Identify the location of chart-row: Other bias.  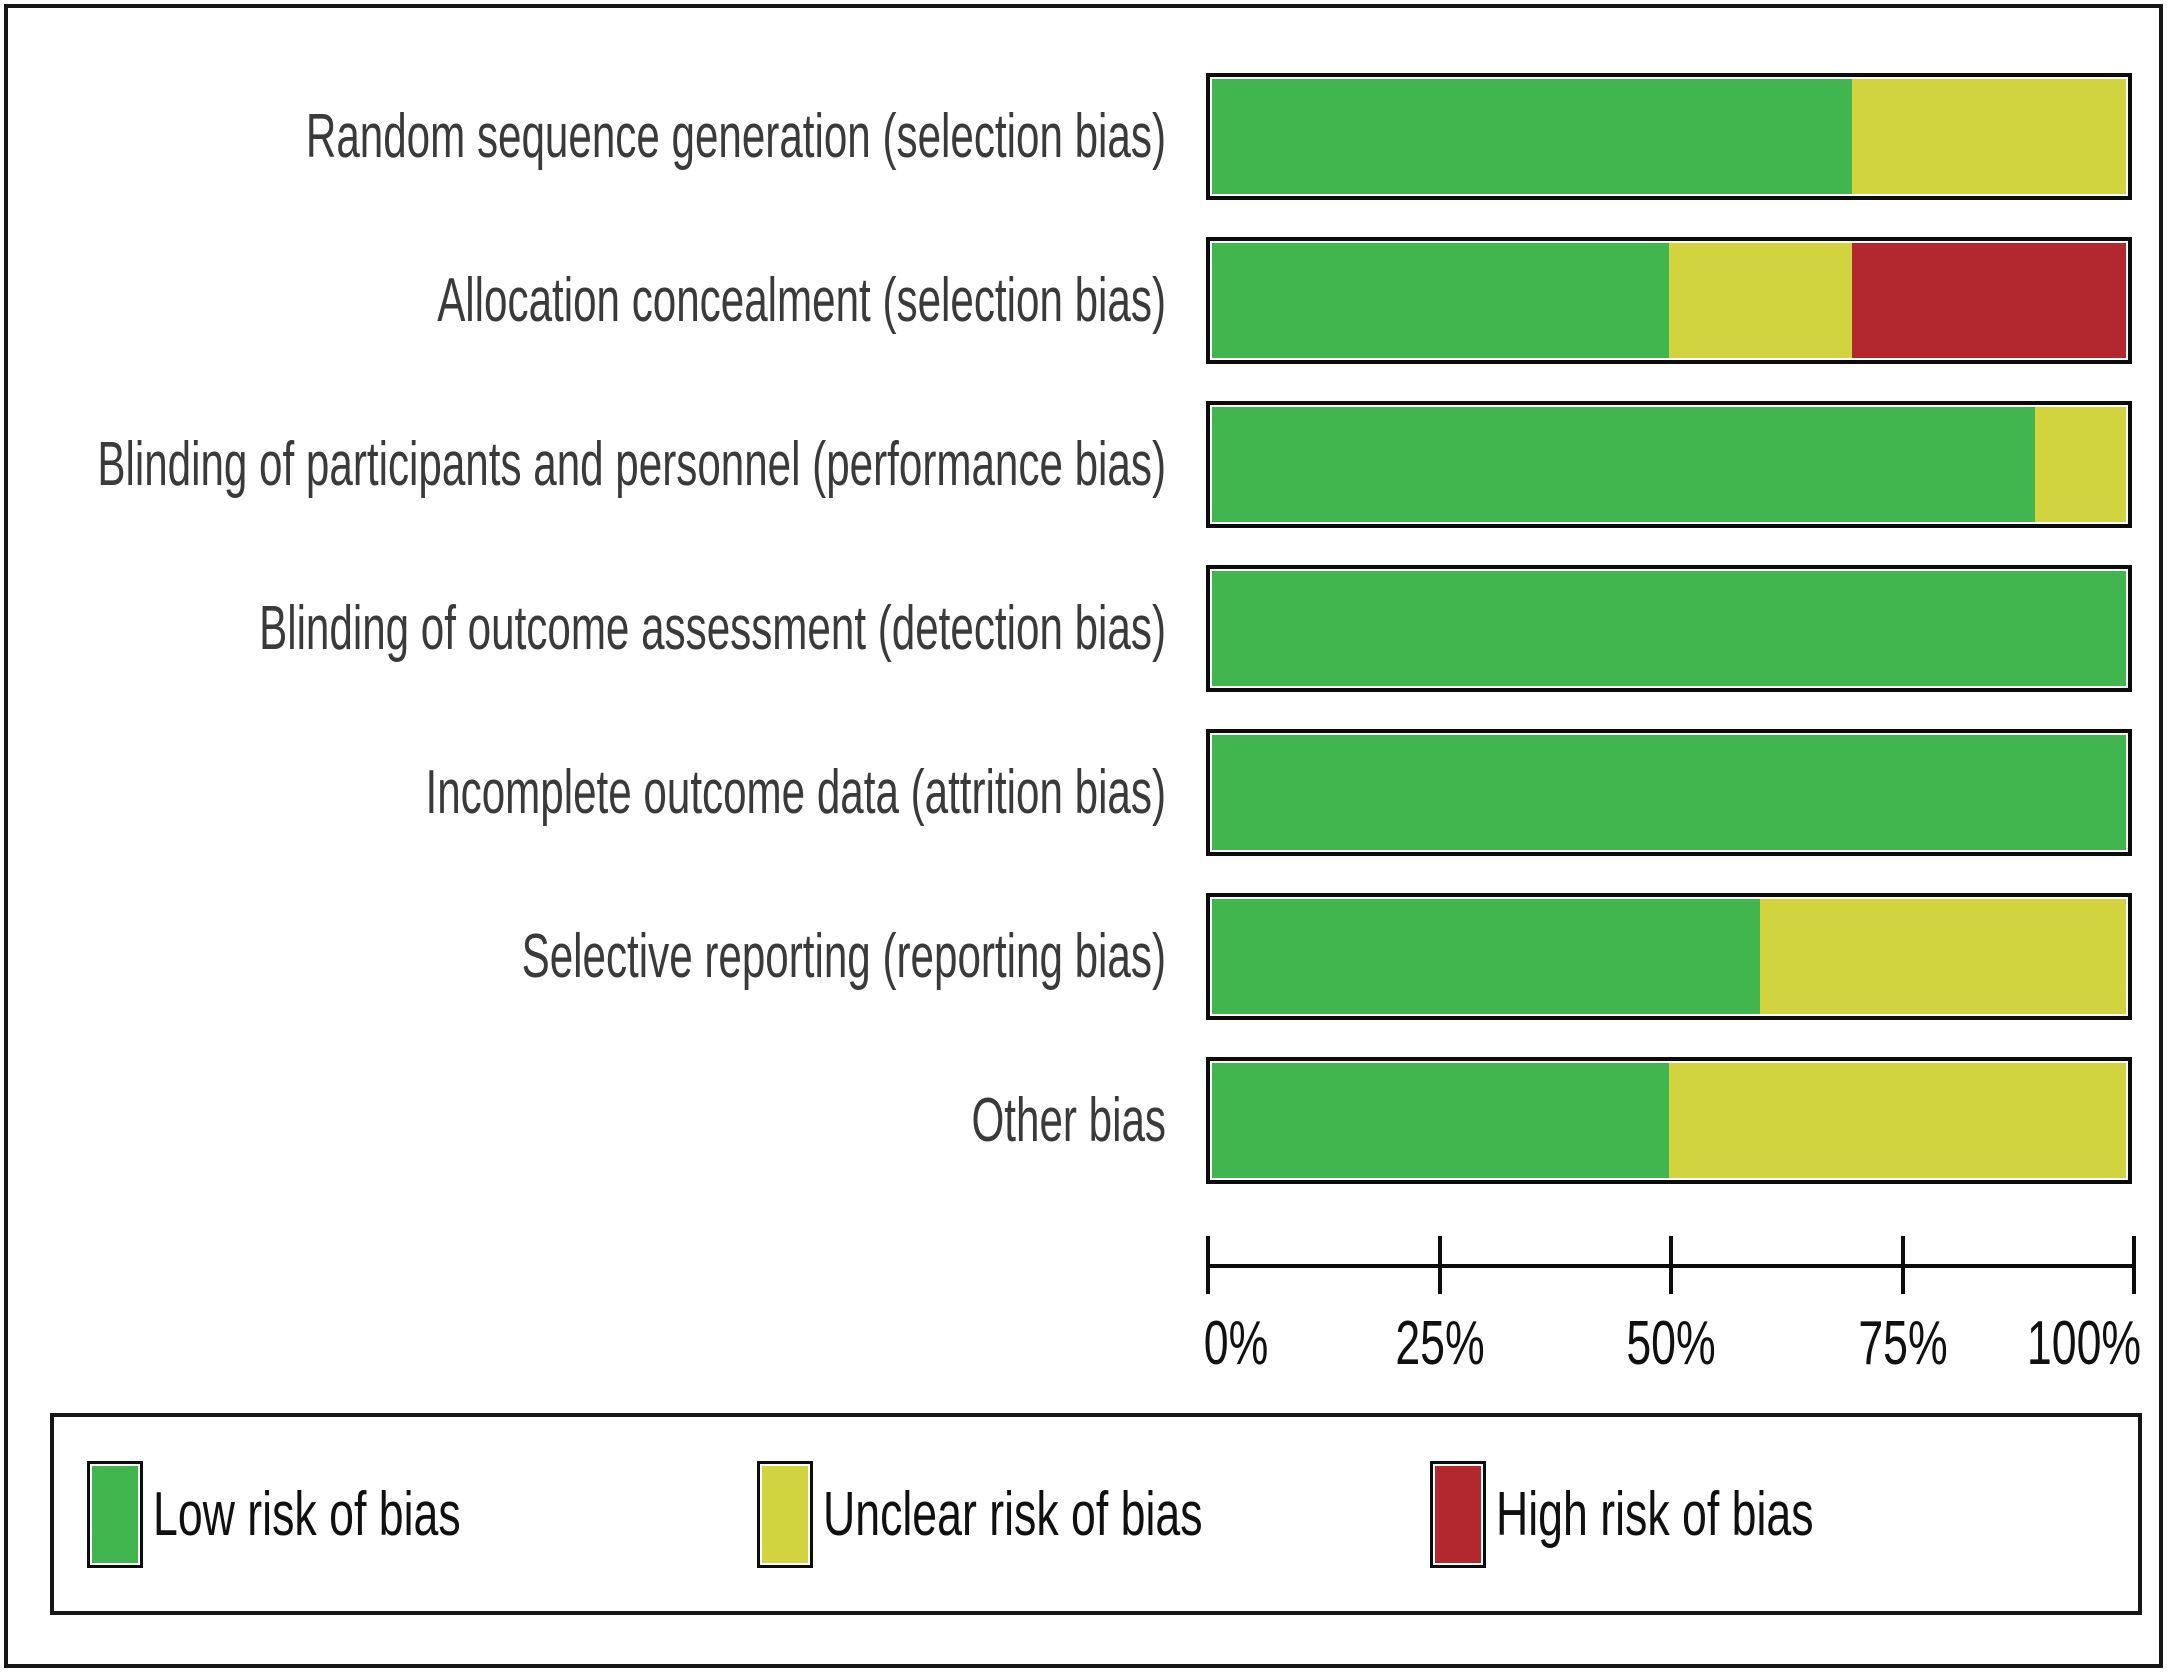
(1083, 1120).